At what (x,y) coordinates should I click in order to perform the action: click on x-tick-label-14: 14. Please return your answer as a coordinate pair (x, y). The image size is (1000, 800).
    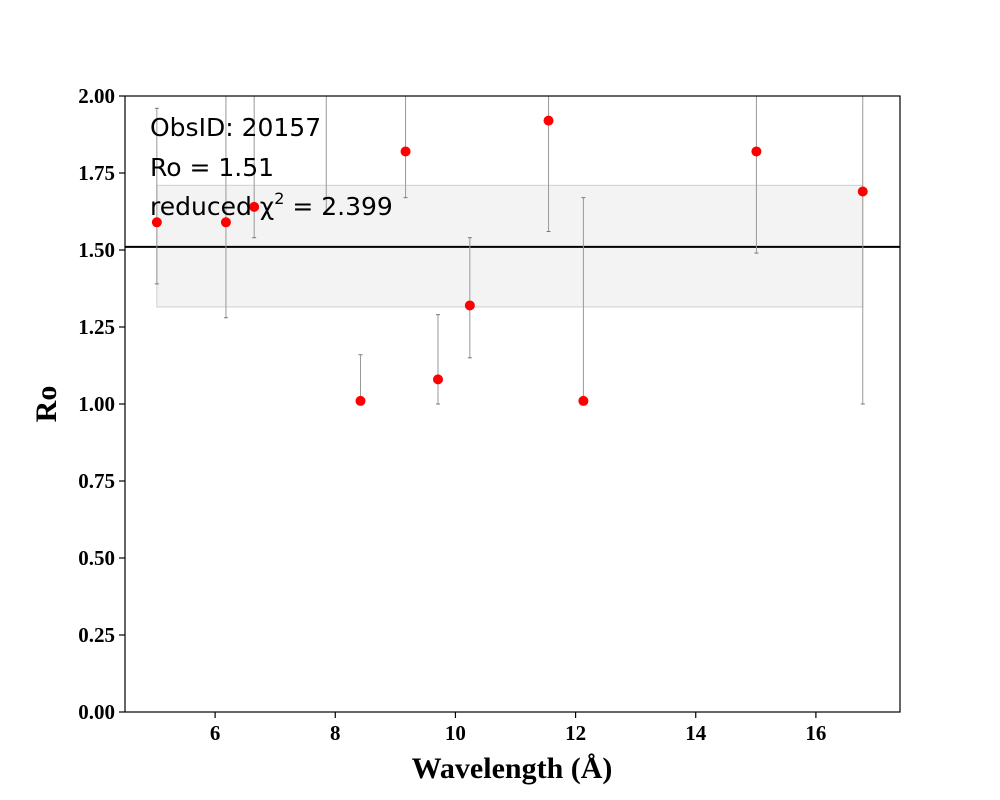
    Looking at the image, I should click on (696, 733).